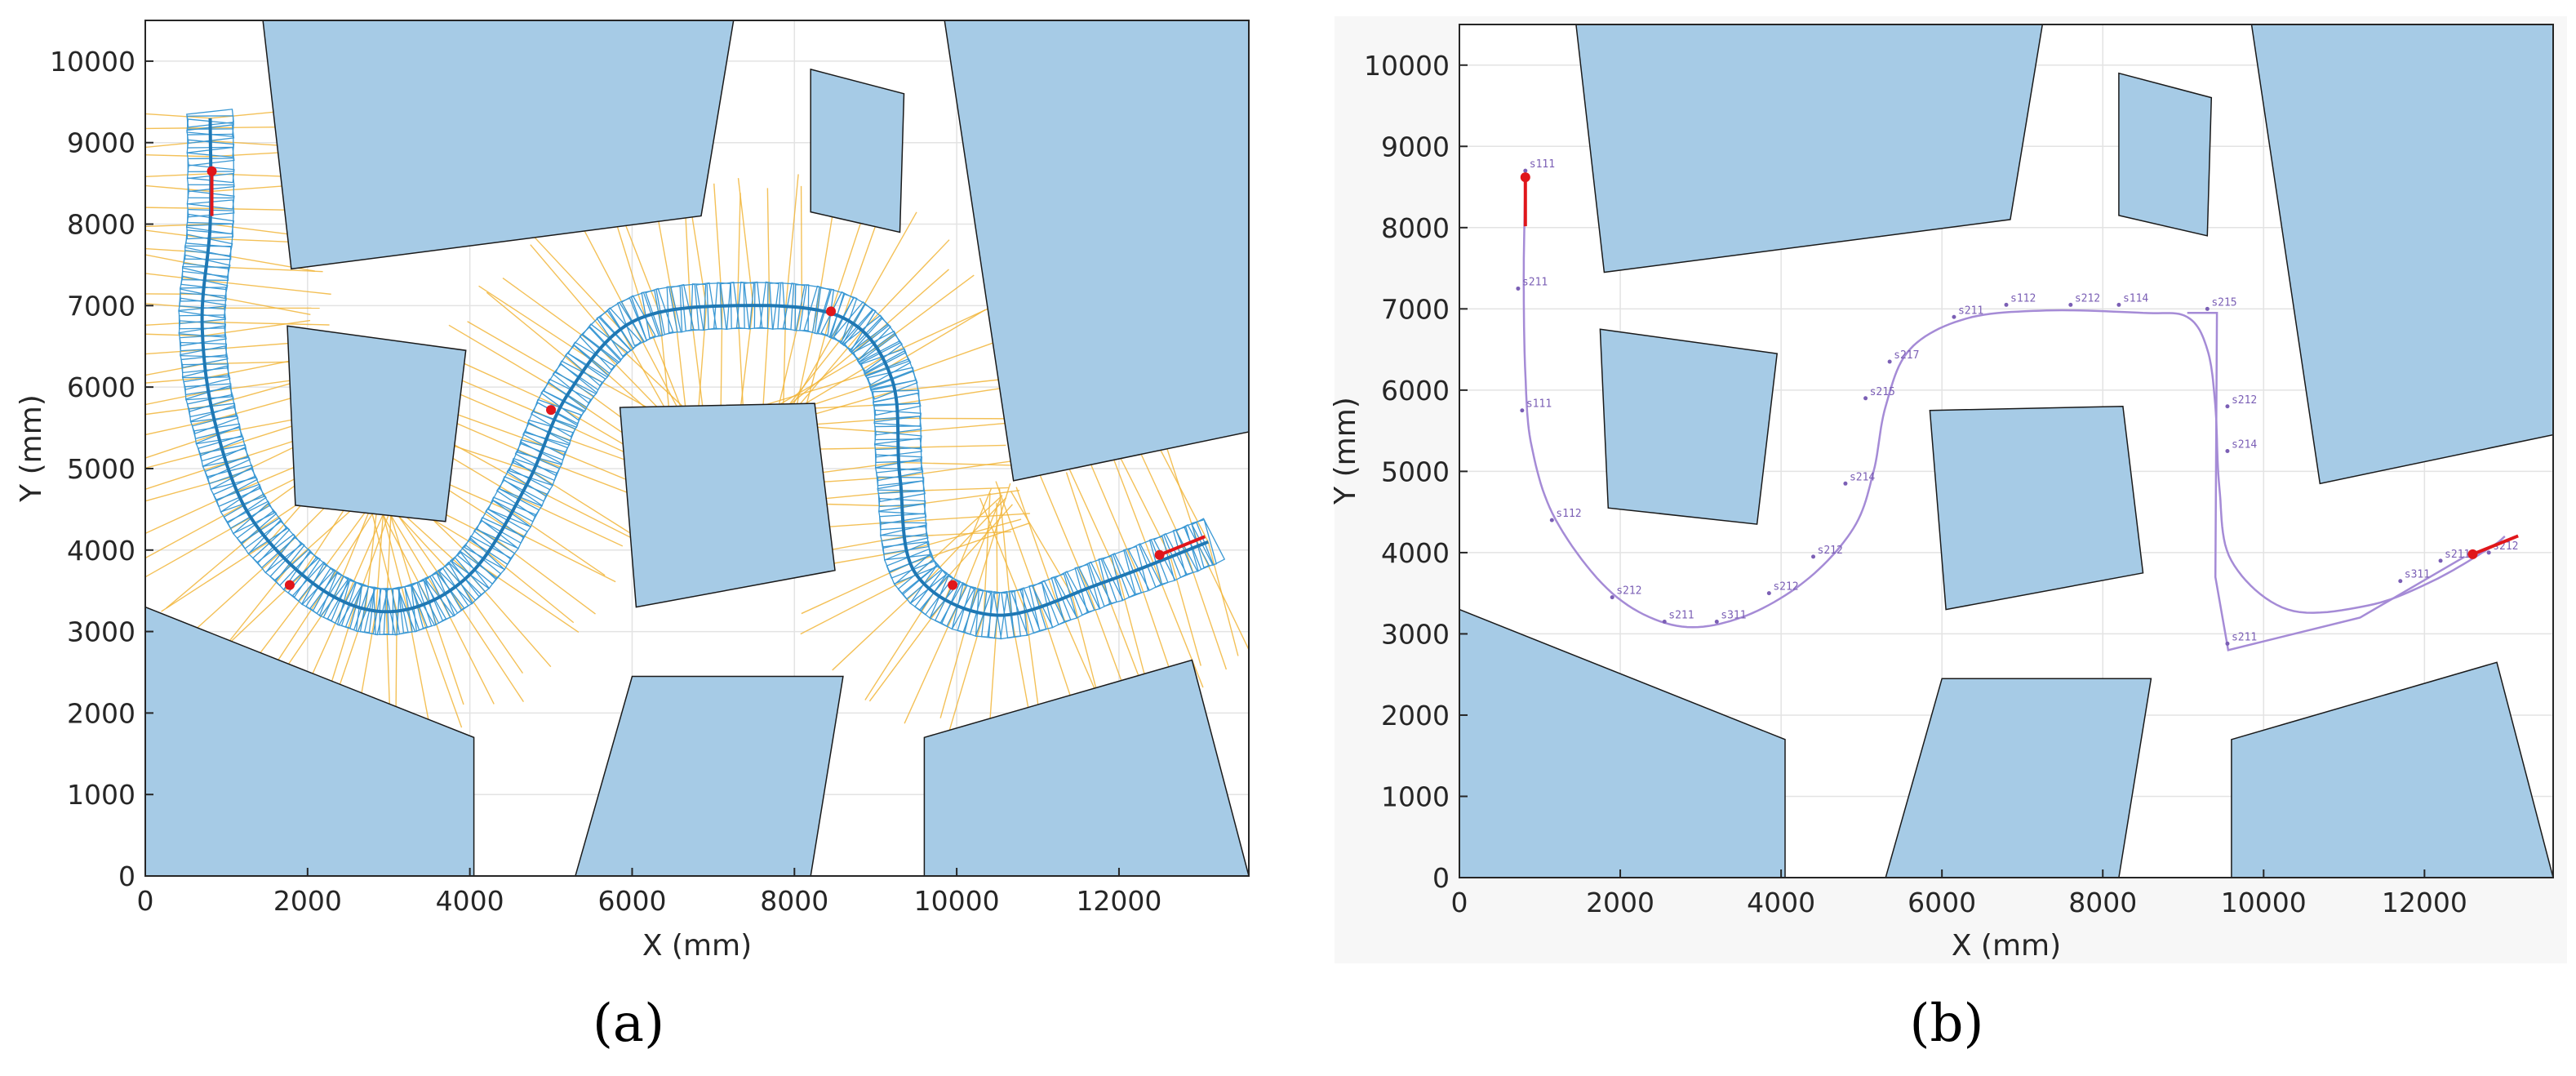  Describe the element at coordinates (1906, 355) in the screenshot. I see `waypoint-label: s217` at that location.